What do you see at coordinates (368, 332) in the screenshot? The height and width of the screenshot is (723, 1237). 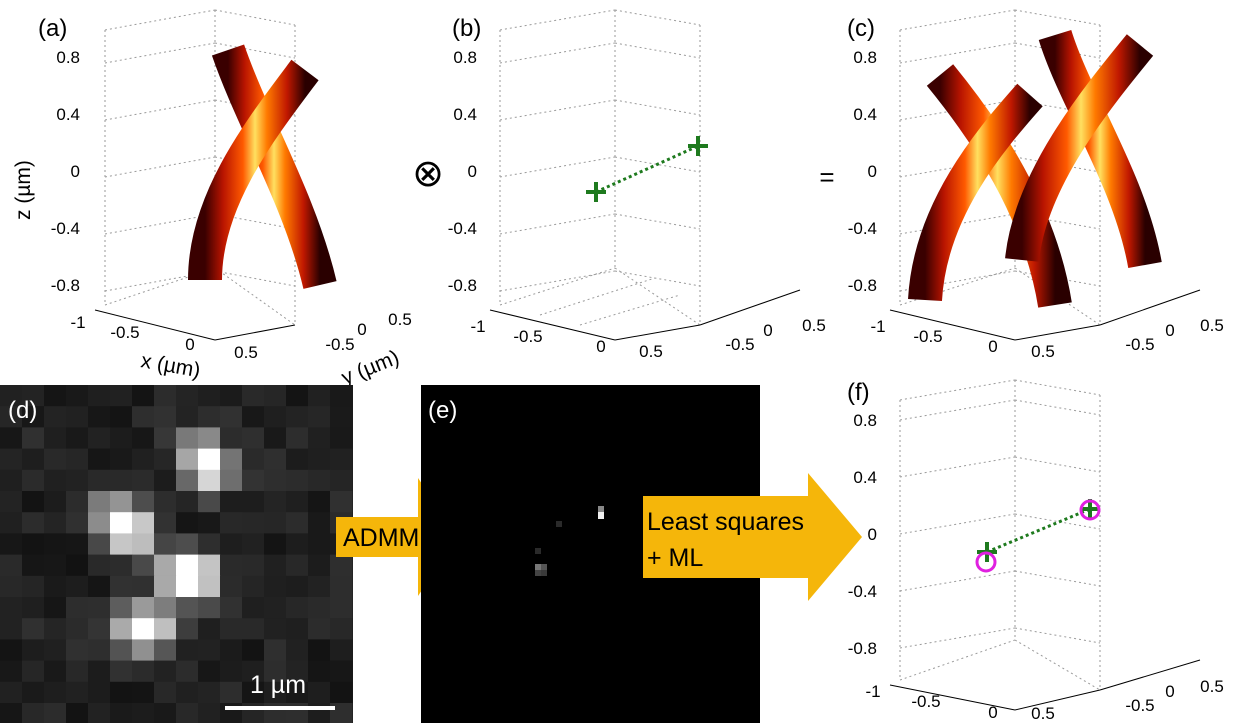 I see `panel-a-y-ticks: -0.5 0 0.5` at bounding box center [368, 332].